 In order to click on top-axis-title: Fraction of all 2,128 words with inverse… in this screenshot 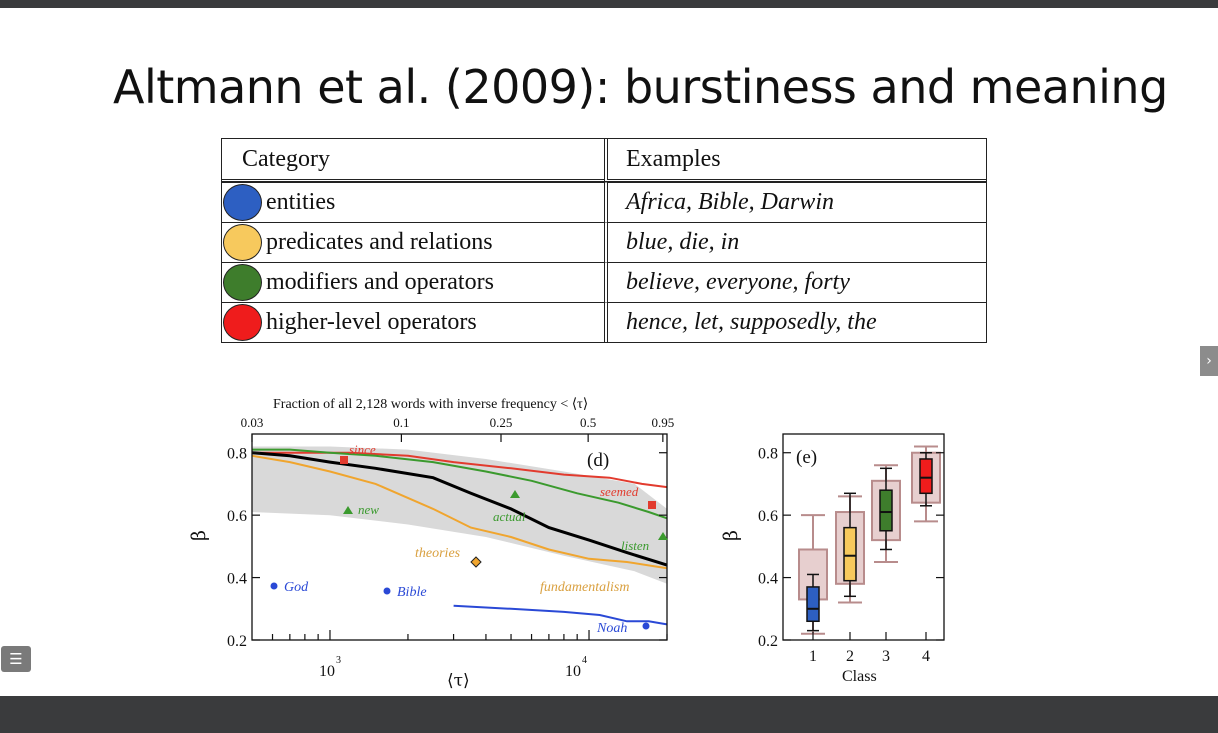, I will do `click(430, 404)`.